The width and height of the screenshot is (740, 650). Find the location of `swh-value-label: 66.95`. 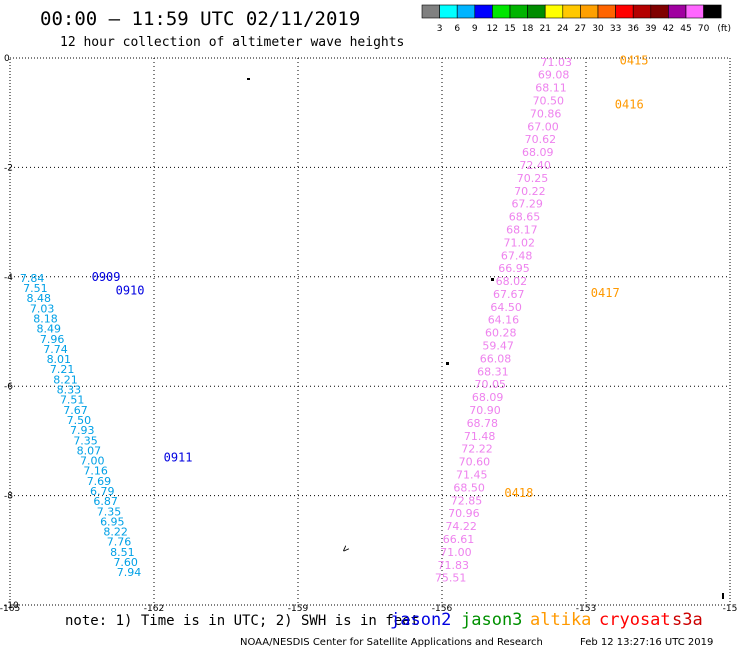

swh-value-label: 66.95 is located at coordinates (514, 268).